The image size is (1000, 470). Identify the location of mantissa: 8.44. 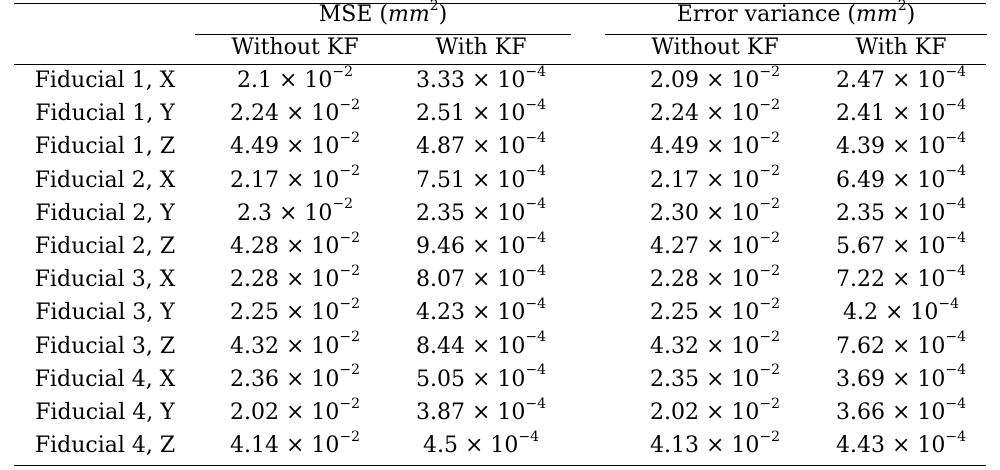
(440, 346).